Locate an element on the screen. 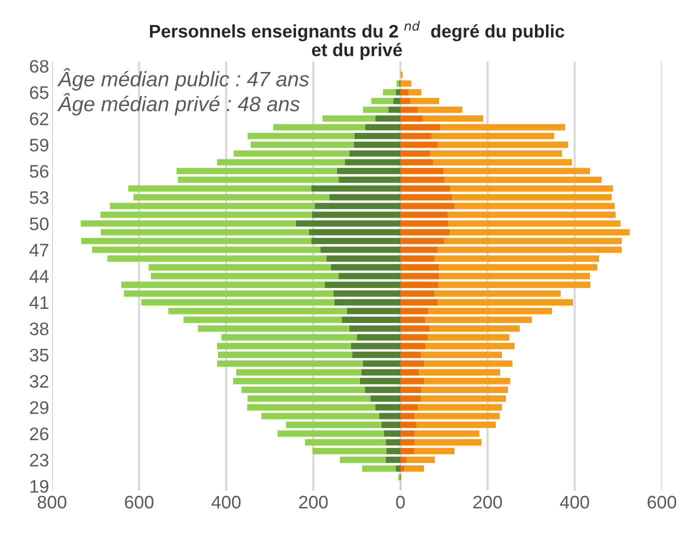 This screenshot has height=536, width=693. annotation: Âge médian public : 47 ans is located at coordinates (183, 79).